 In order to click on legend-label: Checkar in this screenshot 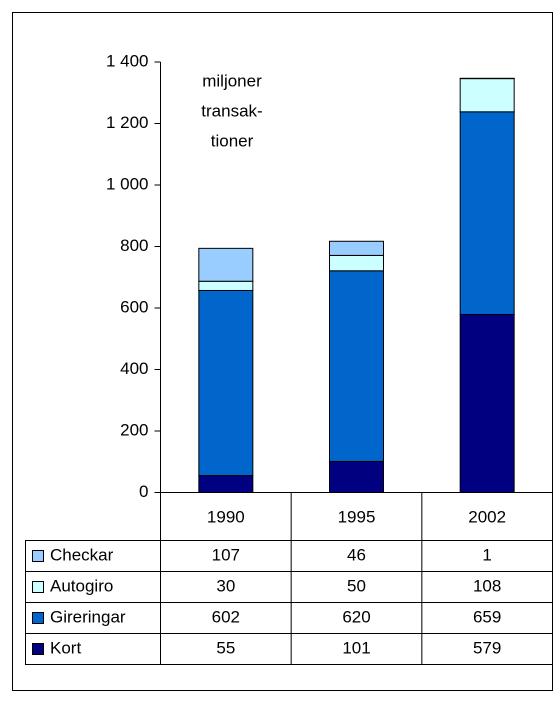, I will do `click(82, 554)`.